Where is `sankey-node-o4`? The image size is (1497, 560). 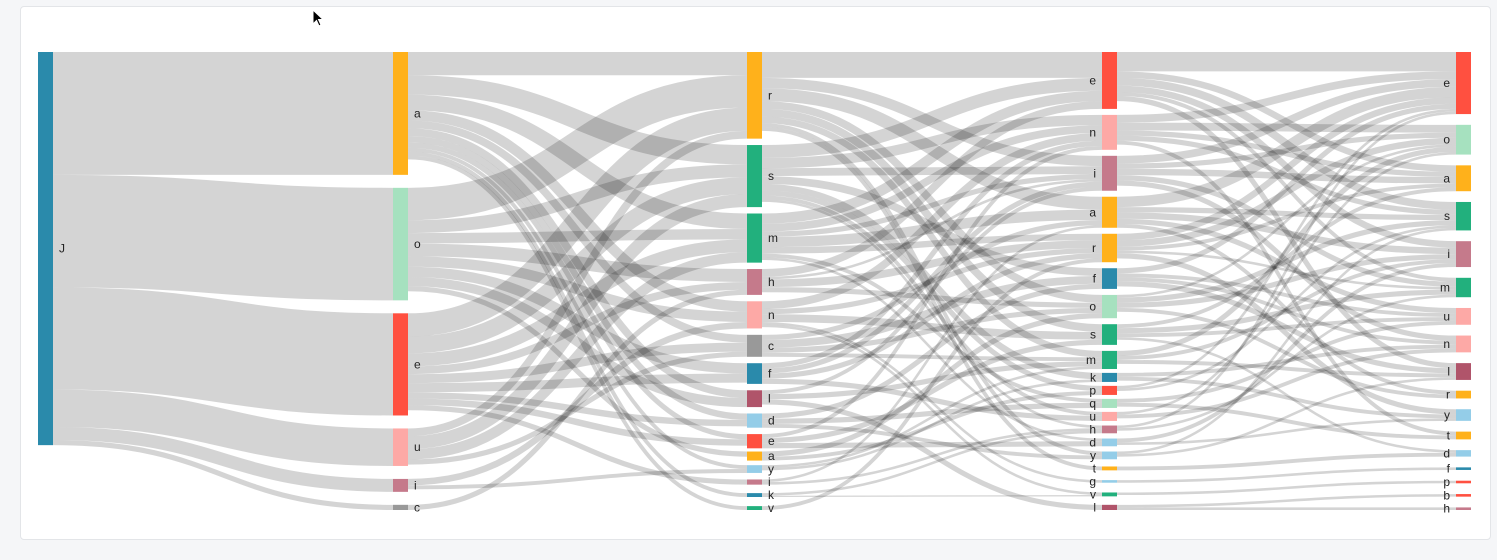
sankey-node-o4 is located at coordinates (1109, 306).